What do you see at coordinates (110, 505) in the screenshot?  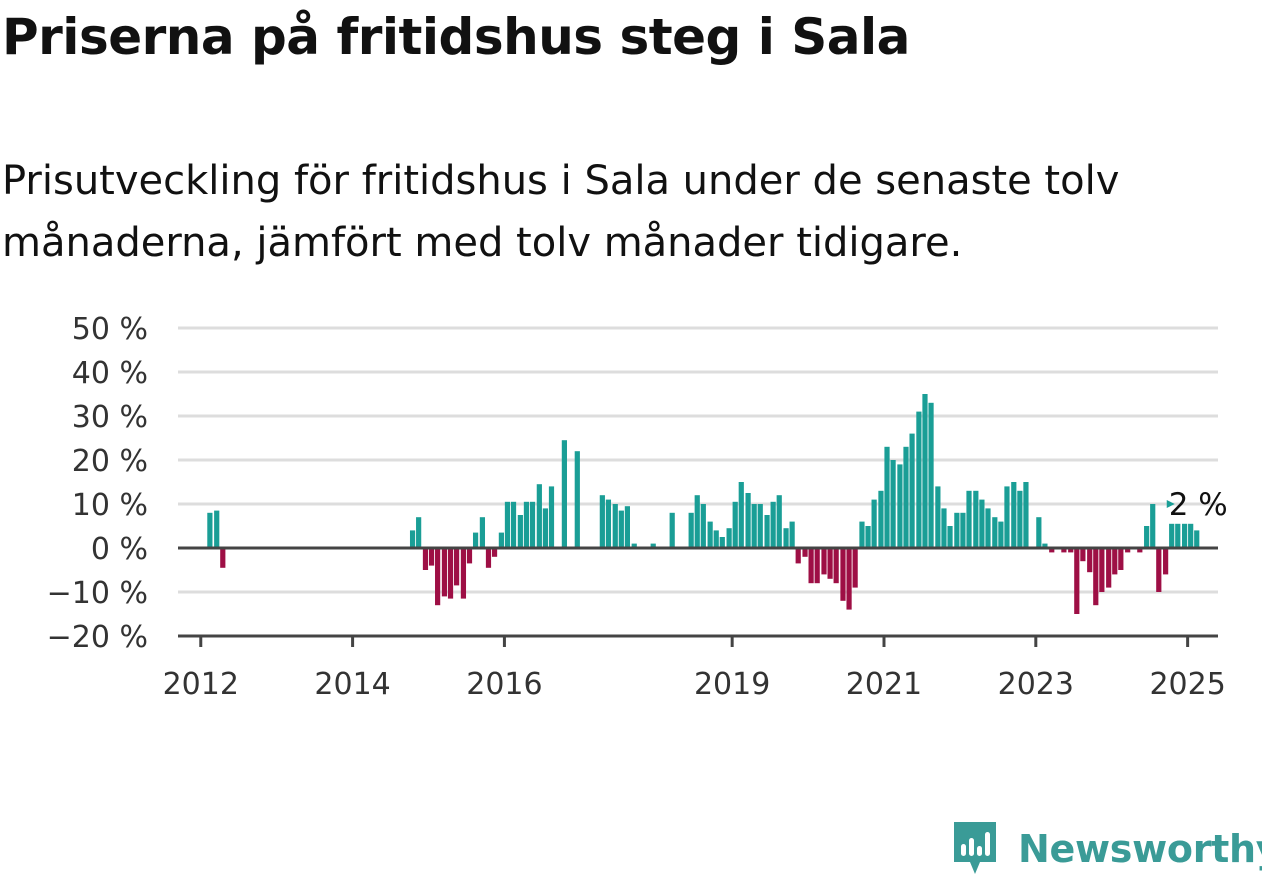 I see `y-tick-label: 10 %` at bounding box center [110, 505].